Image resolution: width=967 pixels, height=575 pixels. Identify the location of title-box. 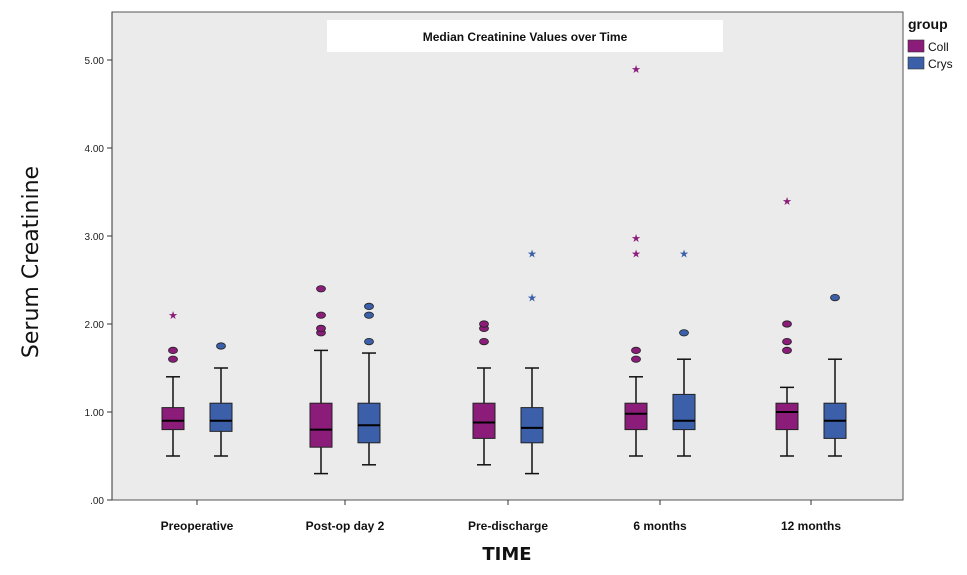
(525, 36).